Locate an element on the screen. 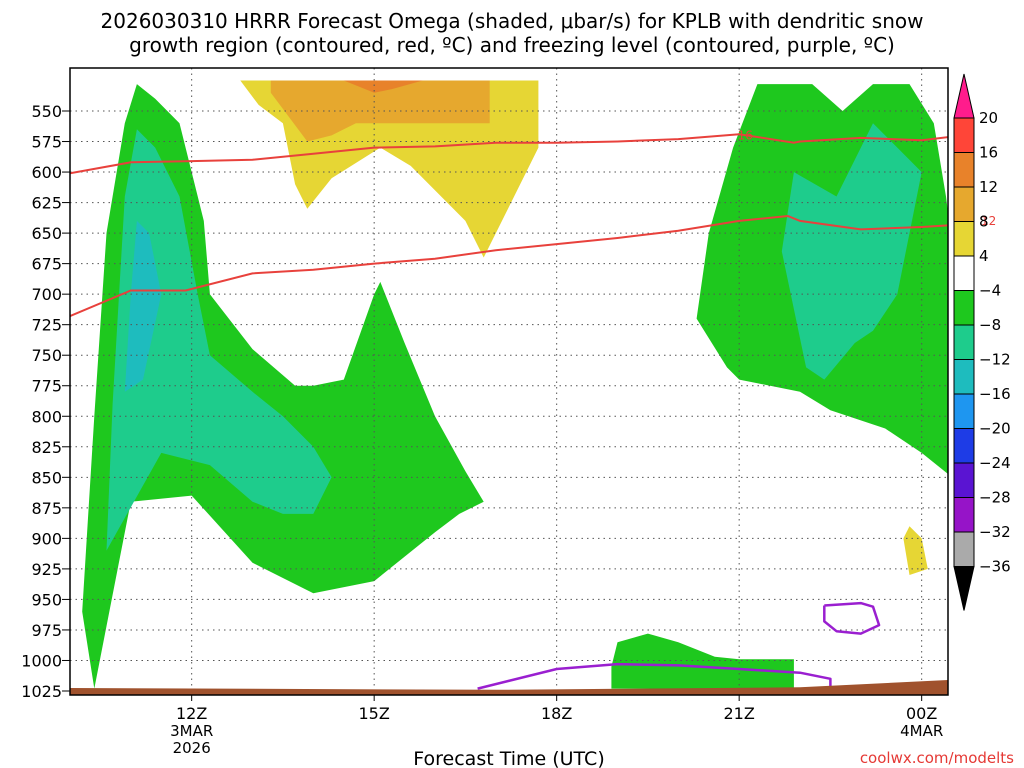  colorbar-label-1: 16 is located at coordinates (988, 153).